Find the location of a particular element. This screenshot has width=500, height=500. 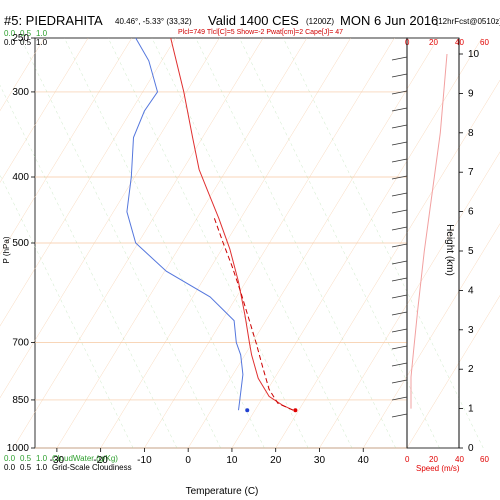

height-tick-label-9: 9 is located at coordinates (471, 93).